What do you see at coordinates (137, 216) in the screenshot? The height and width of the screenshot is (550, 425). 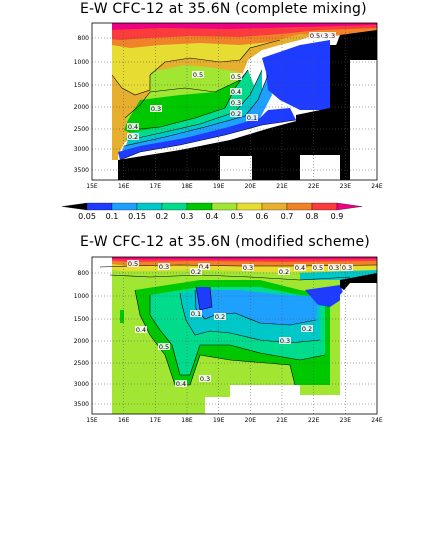 I see `colorbar-tick-label: 0.15` at bounding box center [137, 216].